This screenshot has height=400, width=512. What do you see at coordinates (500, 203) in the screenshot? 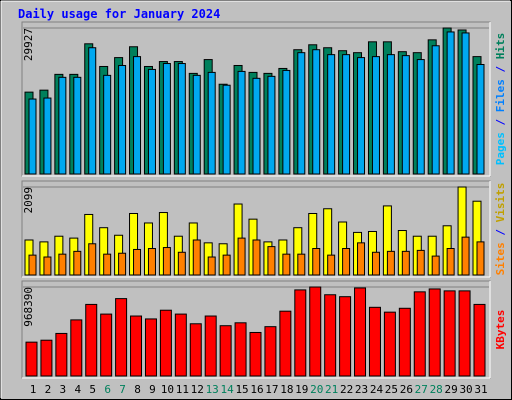
I see `side-label-part: Visits` at bounding box center [500, 203].